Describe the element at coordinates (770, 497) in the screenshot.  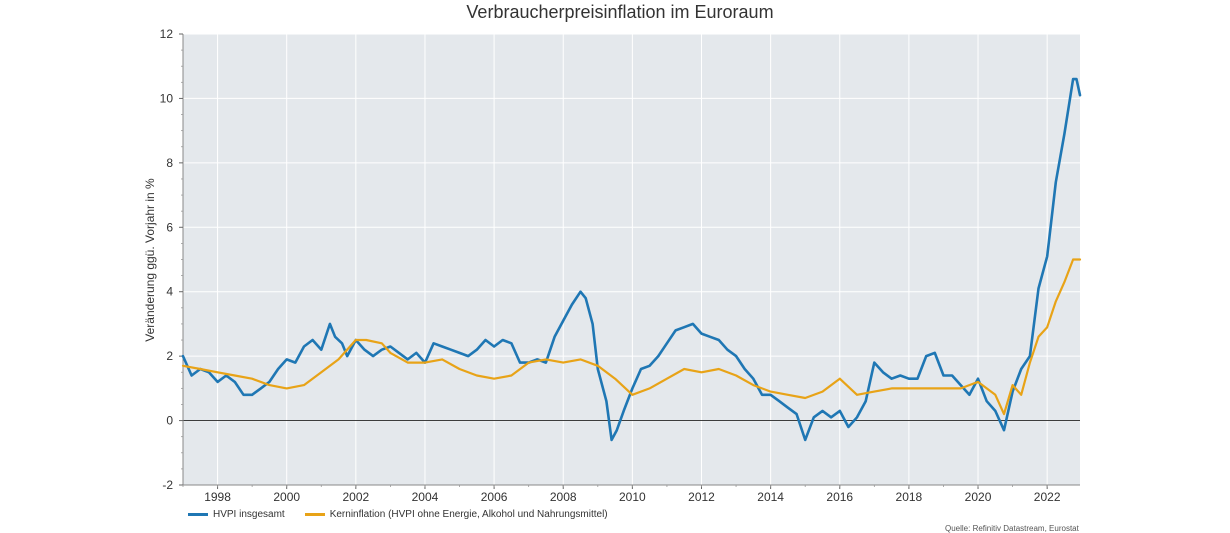
I see `x-tick-label: 2014` at that location.